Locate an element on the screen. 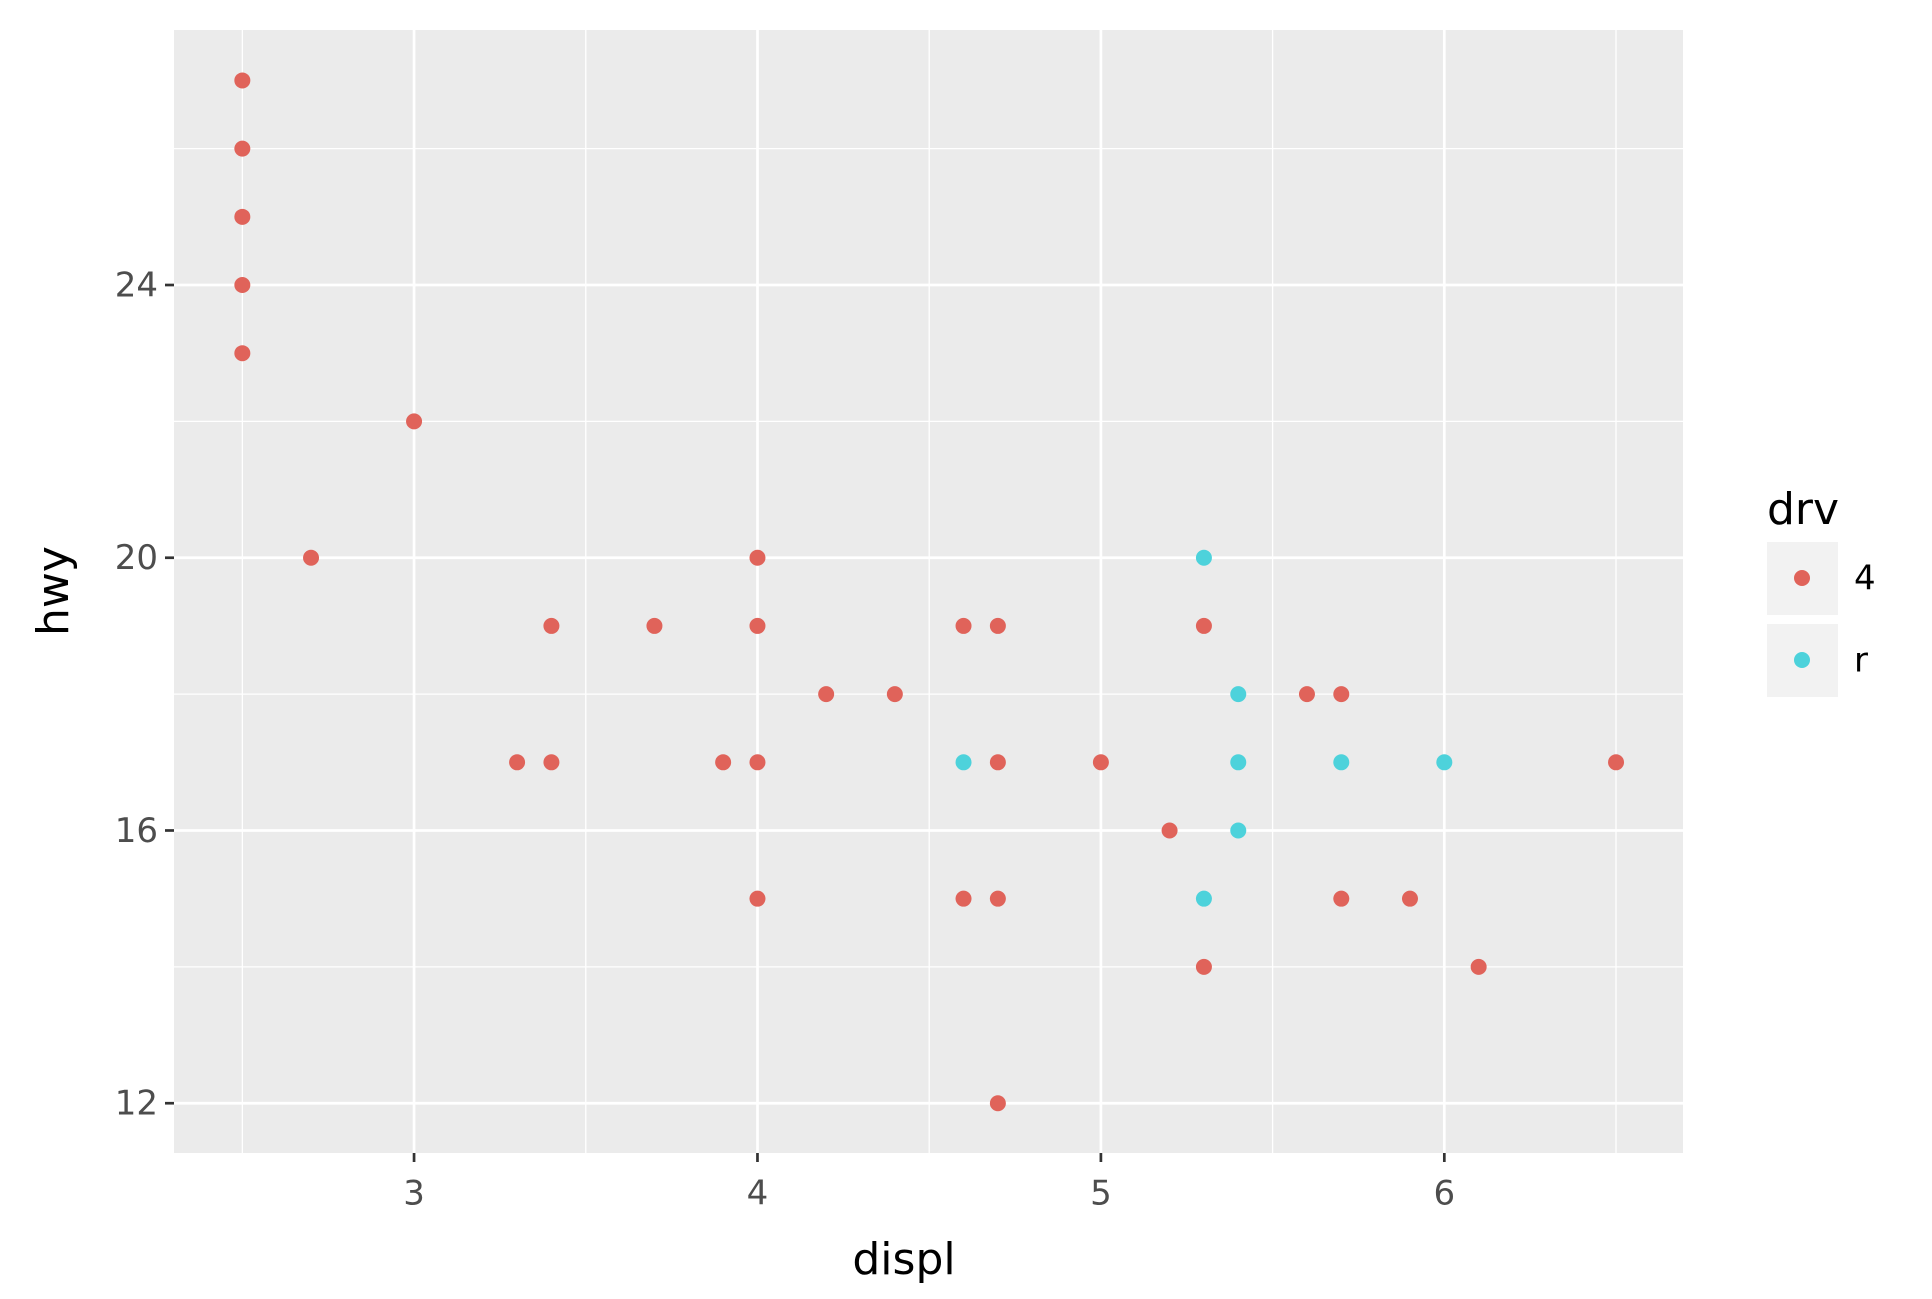  x-tick-label: 5 is located at coordinates (1101, 1194).